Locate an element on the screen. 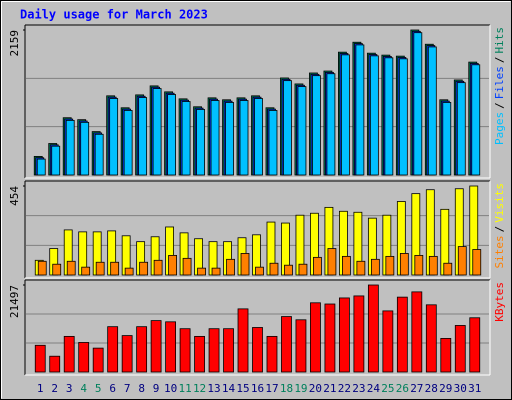 This screenshot has height=400, width=512. x-tick-label: 21 is located at coordinates (329, 388).